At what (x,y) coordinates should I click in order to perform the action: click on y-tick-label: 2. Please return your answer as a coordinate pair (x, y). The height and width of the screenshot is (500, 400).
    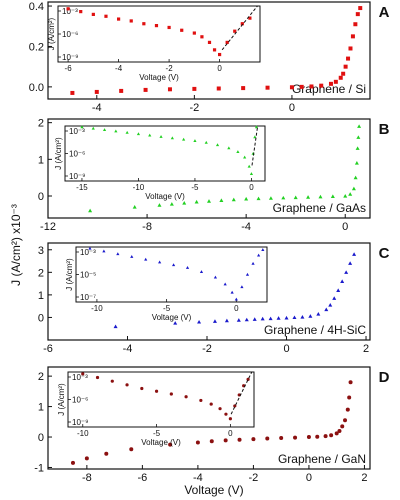
    Looking at the image, I should click on (41, 124).